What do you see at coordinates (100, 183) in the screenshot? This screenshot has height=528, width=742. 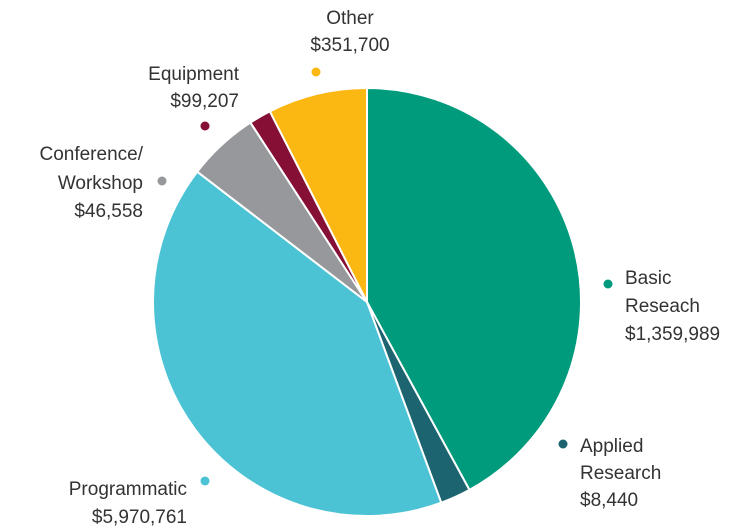 I see `slice-label-conference-workshop: Workshop` at bounding box center [100, 183].